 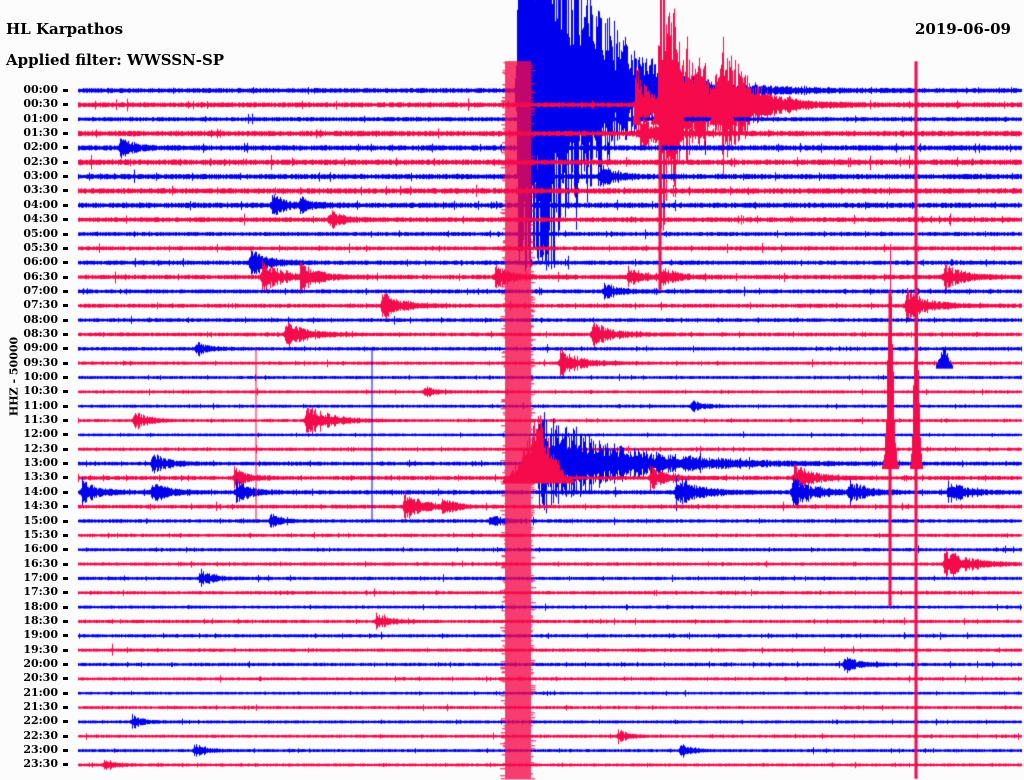 What do you see at coordinates (40, 750) in the screenshot?
I see `time-tick-label: 23:00` at bounding box center [40, 750].